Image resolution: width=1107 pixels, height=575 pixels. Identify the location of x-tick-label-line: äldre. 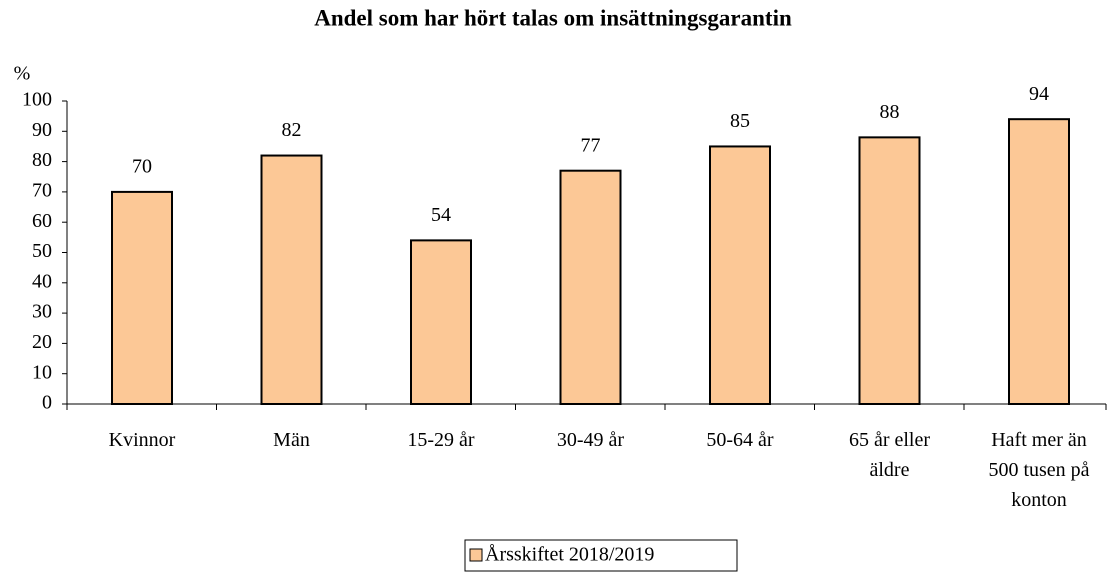
(890, 470).